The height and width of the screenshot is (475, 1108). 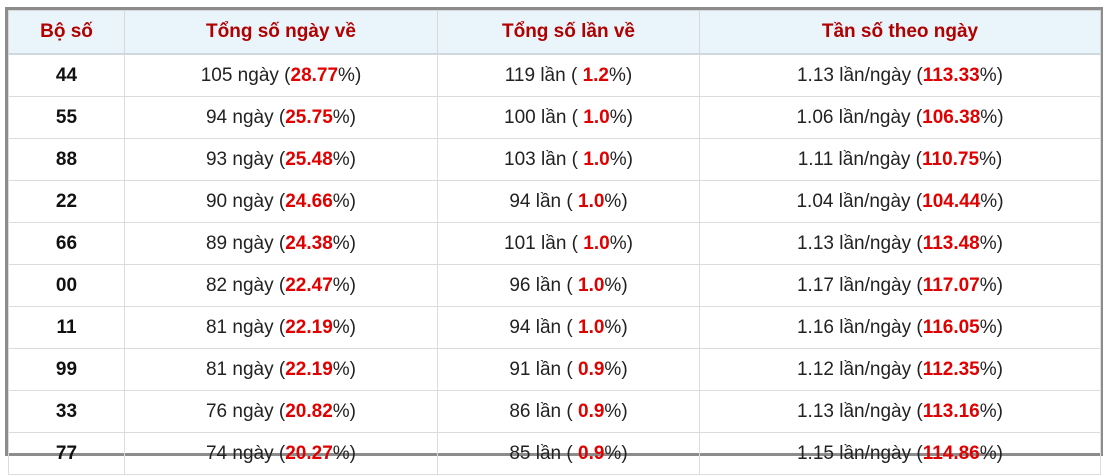 I want to click on cell-text: 81 ngày (, so click(x=245, y=327).